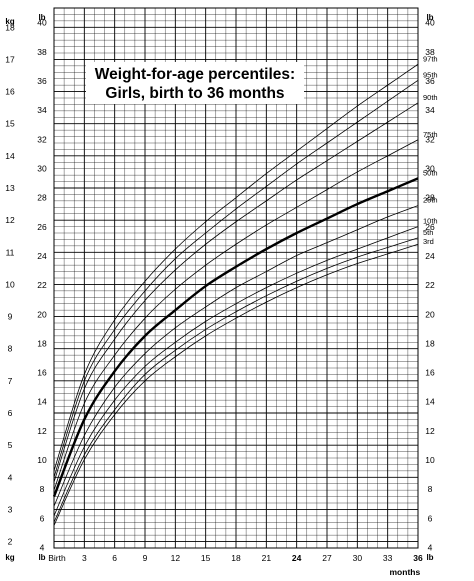  I want to click on lb-tick-right-label: 34, so click(430, 110).